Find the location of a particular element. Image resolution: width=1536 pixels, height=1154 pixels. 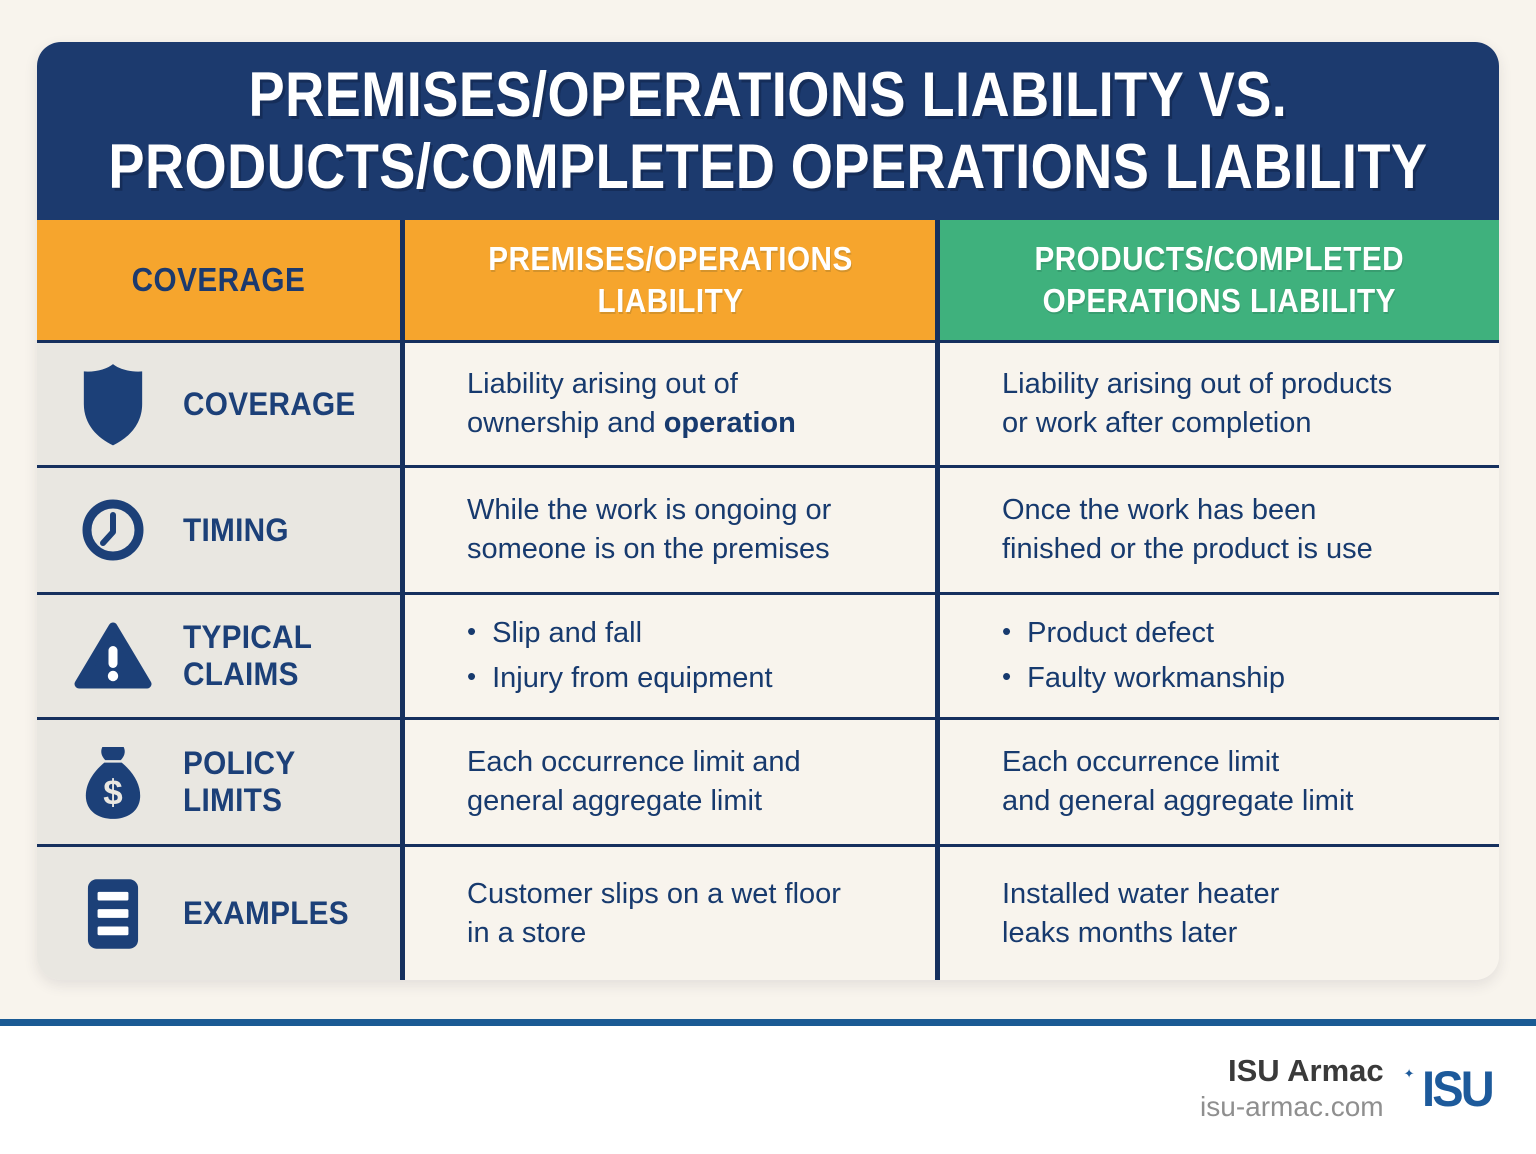

column-header-coverage: COVERAGE is located at coordinates (221, 280).